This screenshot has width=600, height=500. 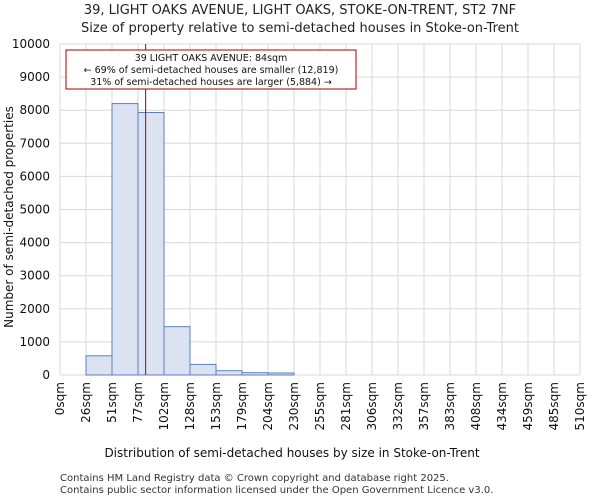 I want to click on x-tick-label: 77sqm, so click(x=138, y=402).